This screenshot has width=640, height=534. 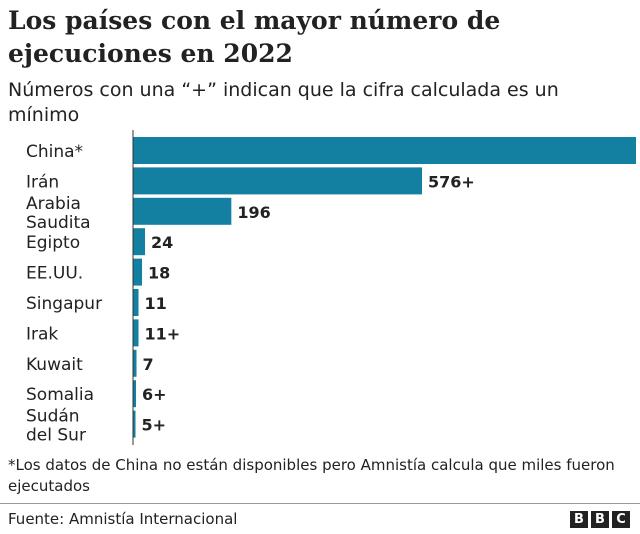 I want to click on category-label: China*, so click(x=54, y=152).